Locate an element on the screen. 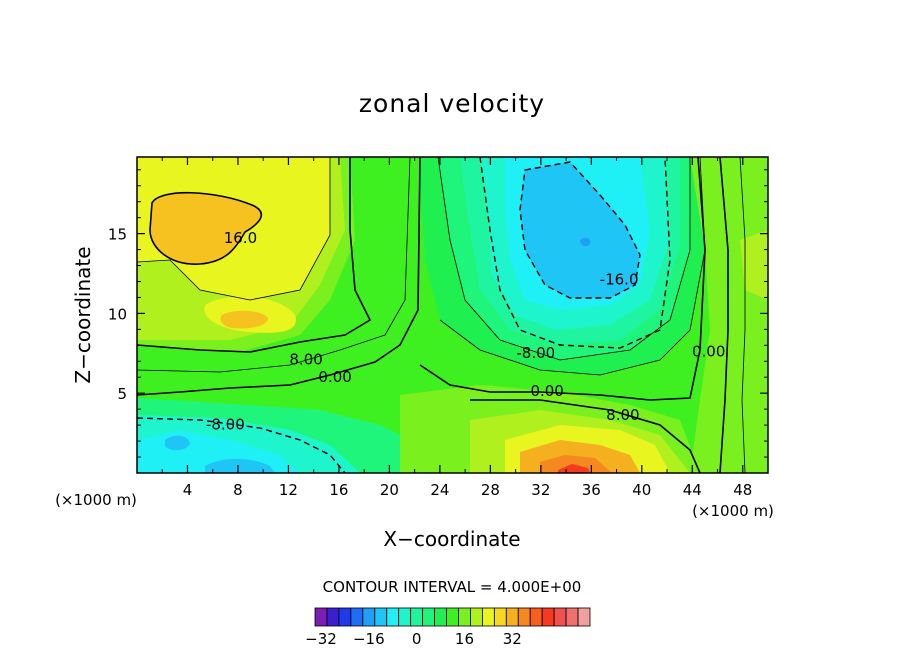  contour-neg16 is located at coordinates (580, 230).